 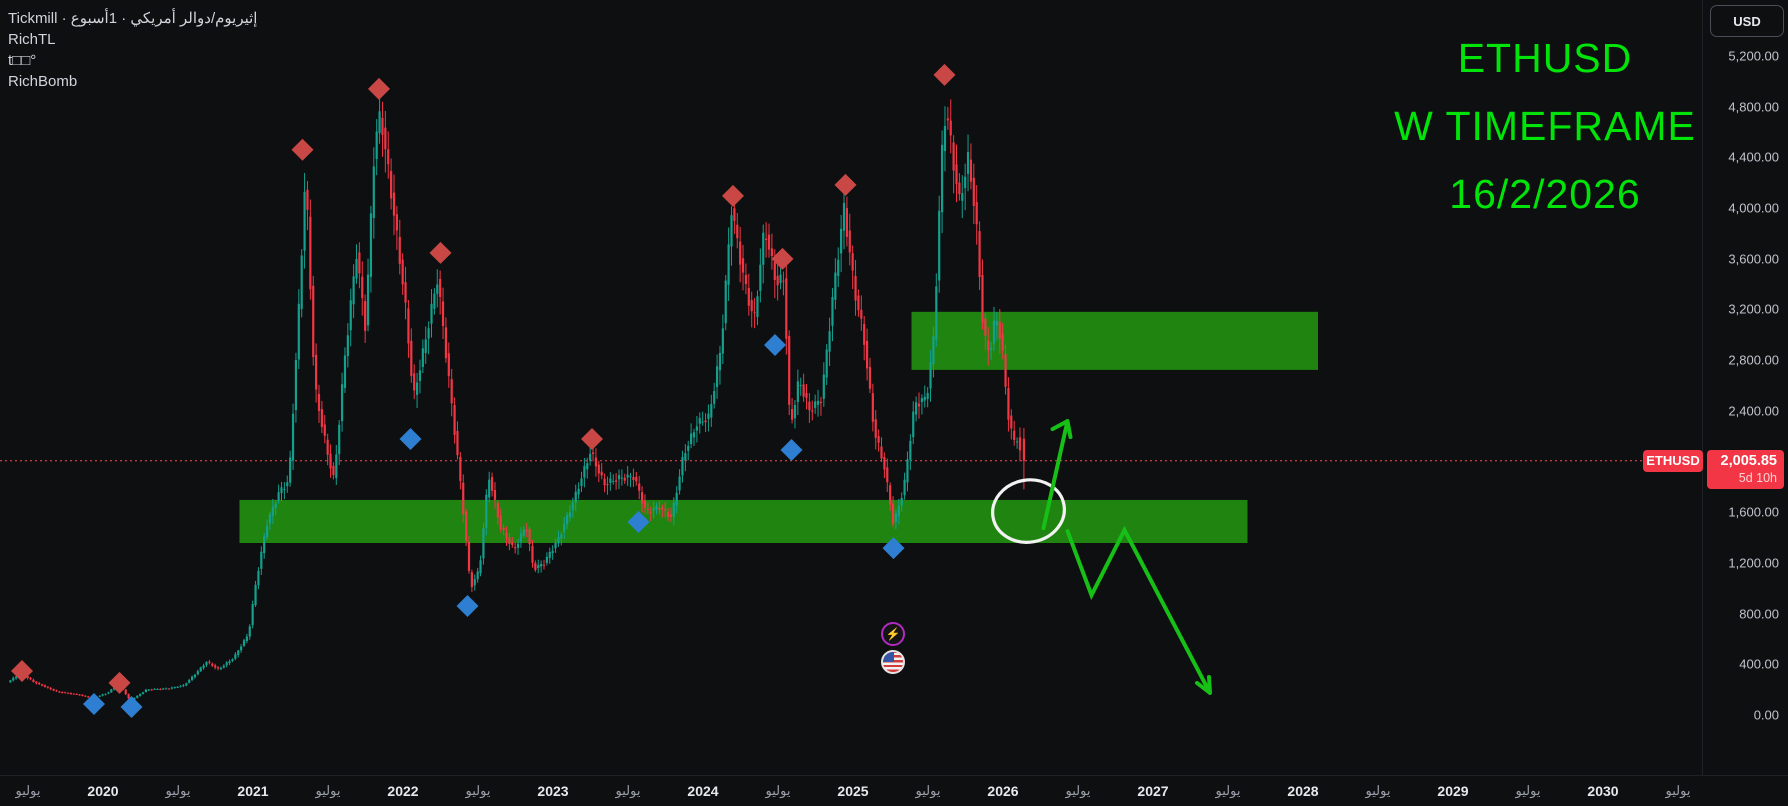 I want to click on title-date: 16/2/2026, so click(x=1545, y=194).